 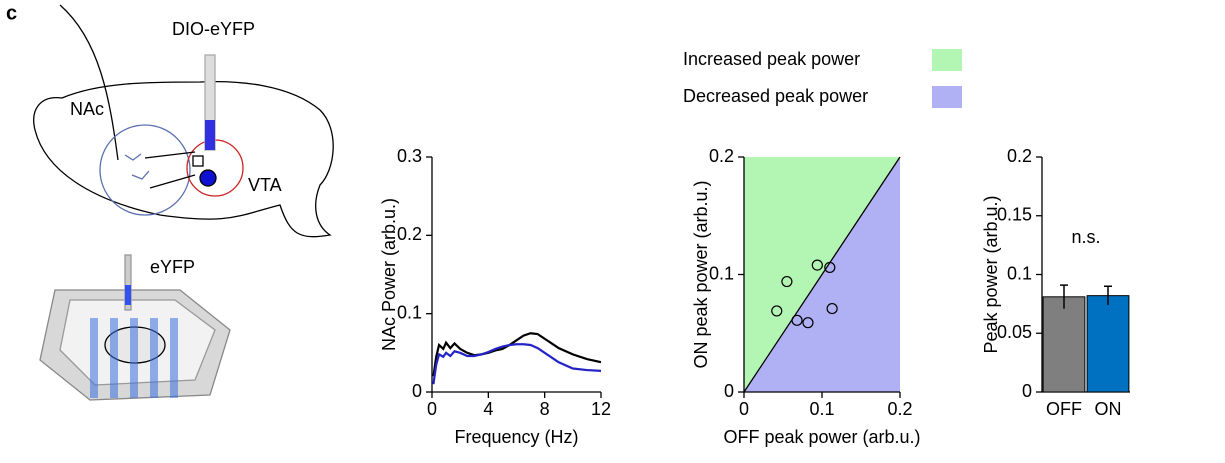 What do you see at coordinates (545, 409) in the screenshot?
I see `x-tick-label: 8` at bounding box center [545, 409].